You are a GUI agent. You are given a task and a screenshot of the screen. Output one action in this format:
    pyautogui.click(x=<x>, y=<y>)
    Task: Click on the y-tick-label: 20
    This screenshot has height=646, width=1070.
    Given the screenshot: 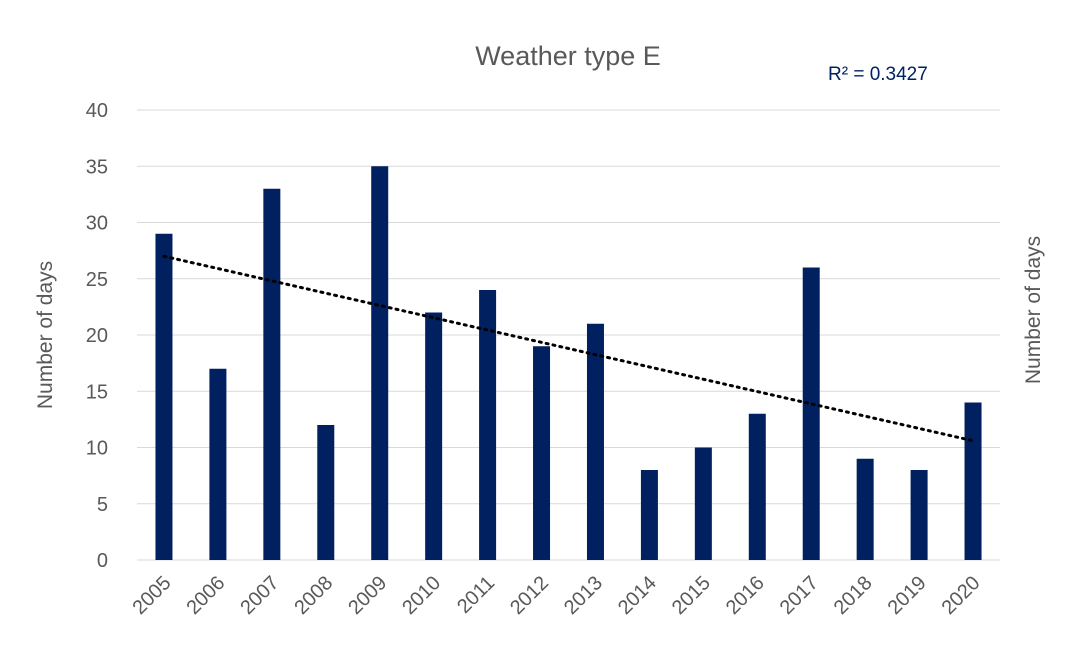 What is the action you would take?
    pyautogui.click(x=97, y=336)
    